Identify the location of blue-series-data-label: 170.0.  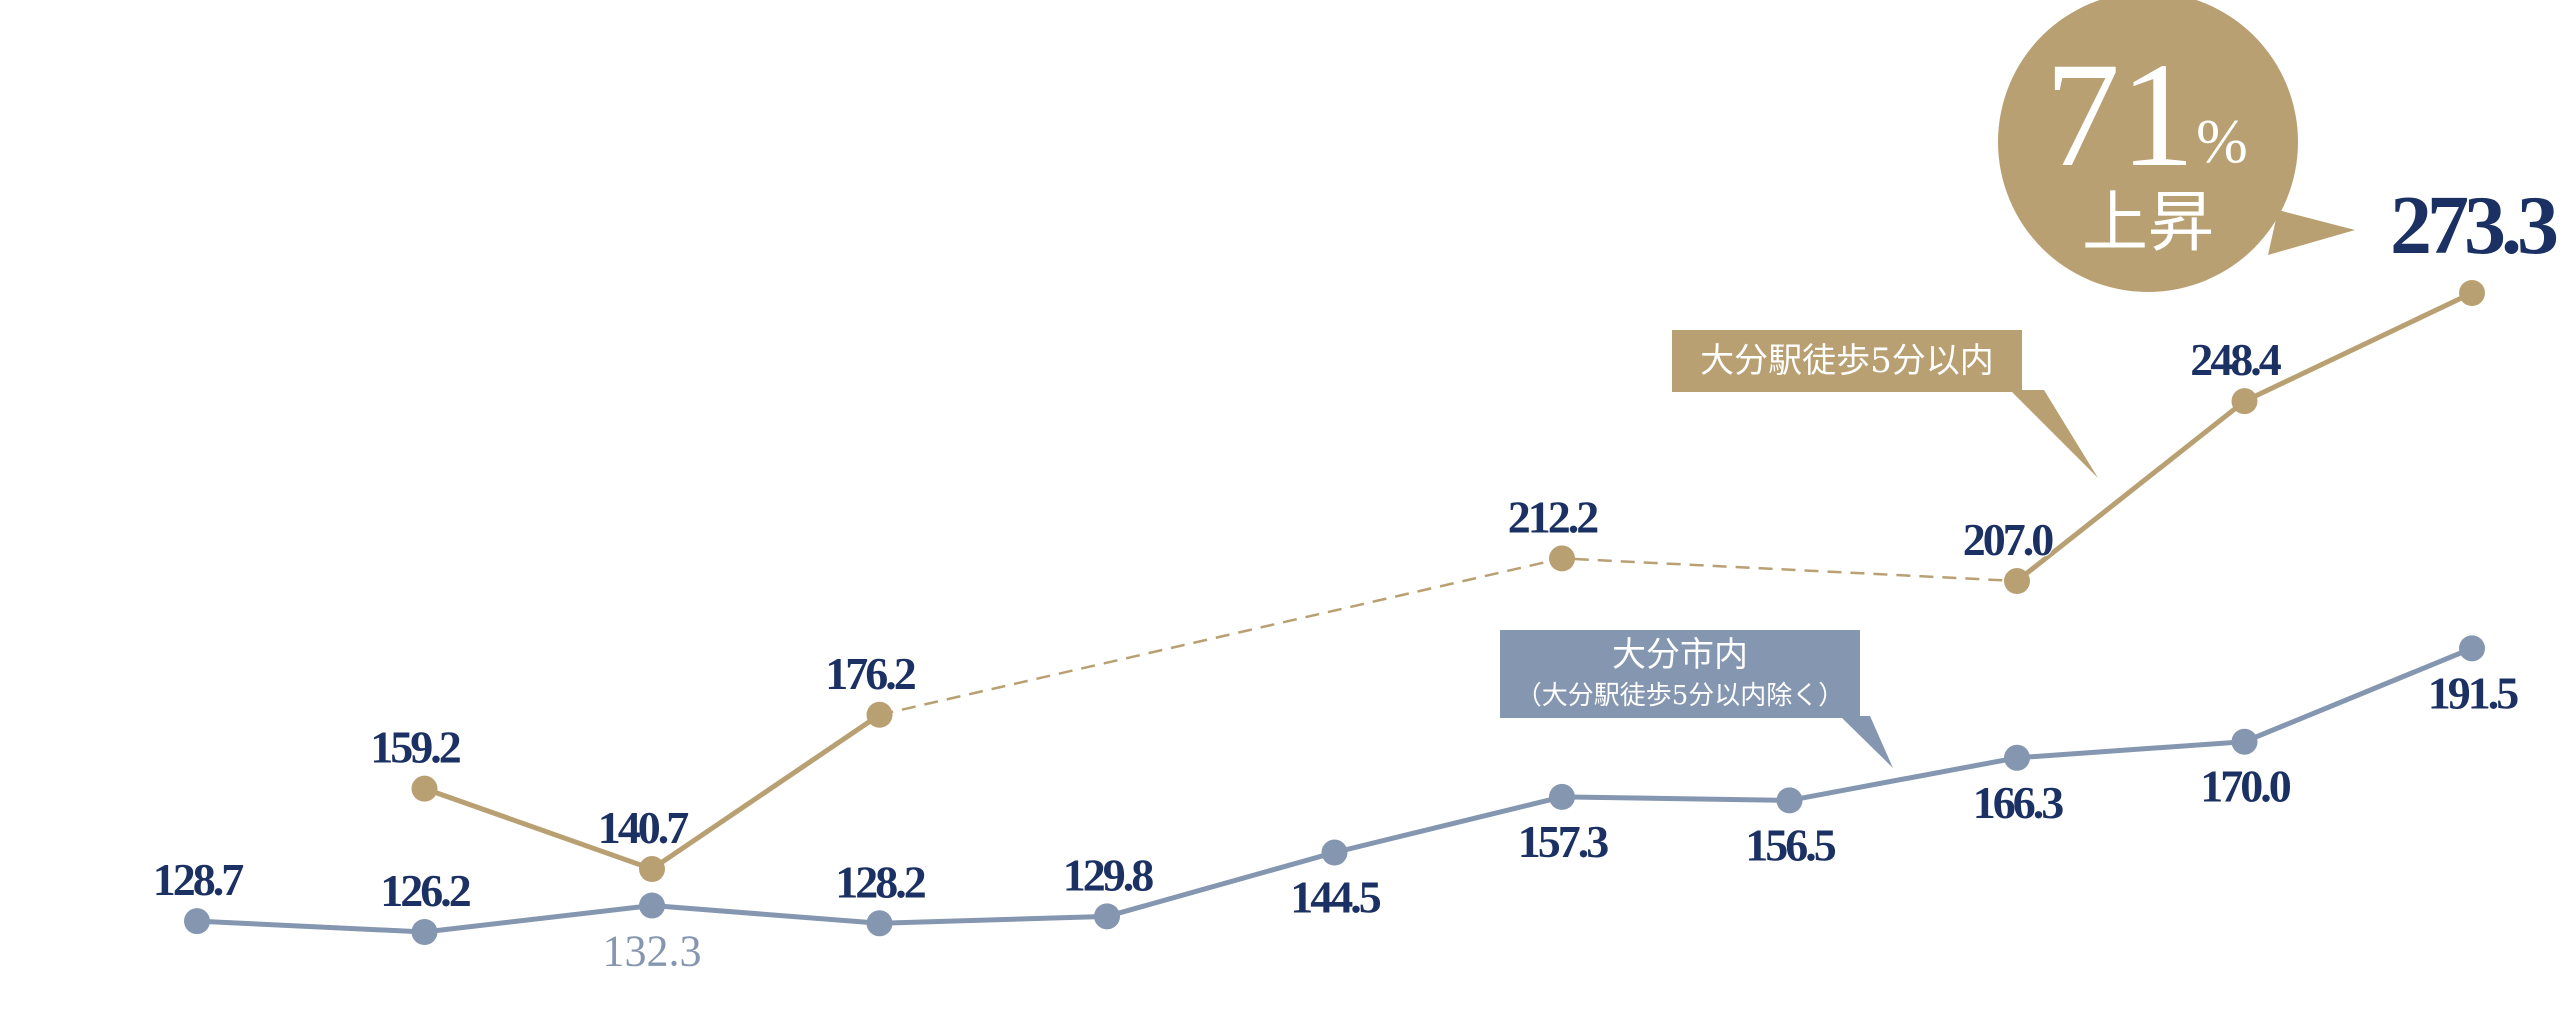
(2245, 786).